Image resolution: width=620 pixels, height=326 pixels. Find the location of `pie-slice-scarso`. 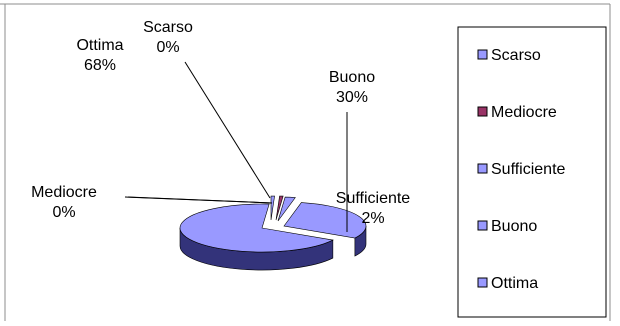

pie-slice-scarso is located at coordinates (272, 208).